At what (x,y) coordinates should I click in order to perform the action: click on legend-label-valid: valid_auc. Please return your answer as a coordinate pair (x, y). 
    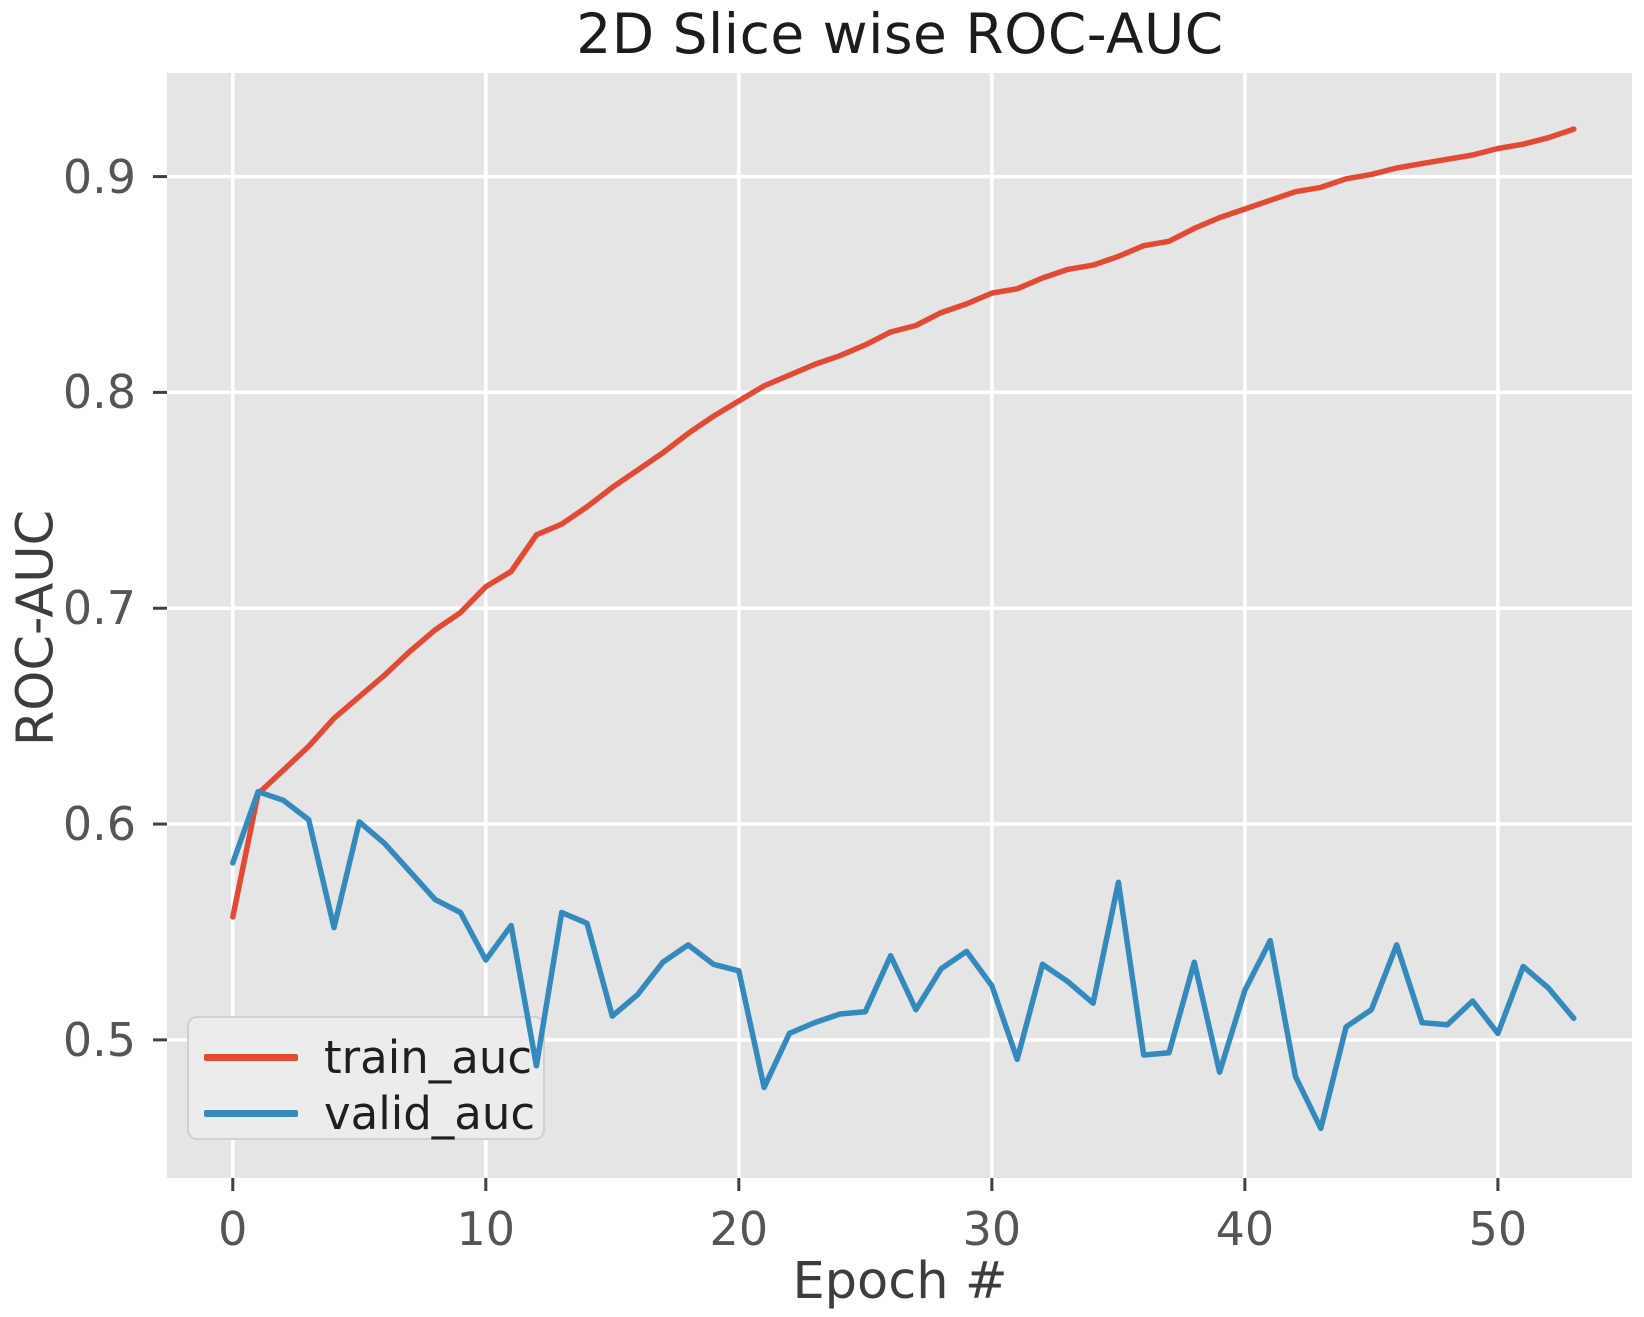
    Looking at the image, I should click on (430, 1113).